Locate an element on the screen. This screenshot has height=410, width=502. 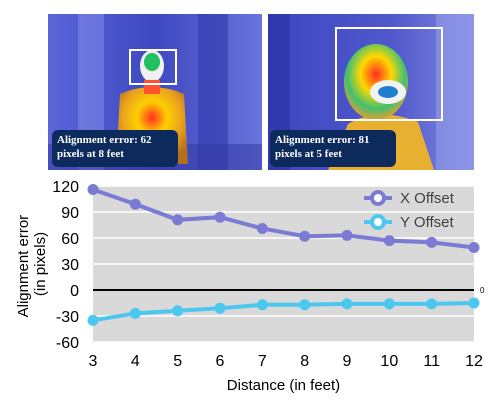
x-tick-label: 8 is located at coordinates (304, 361).